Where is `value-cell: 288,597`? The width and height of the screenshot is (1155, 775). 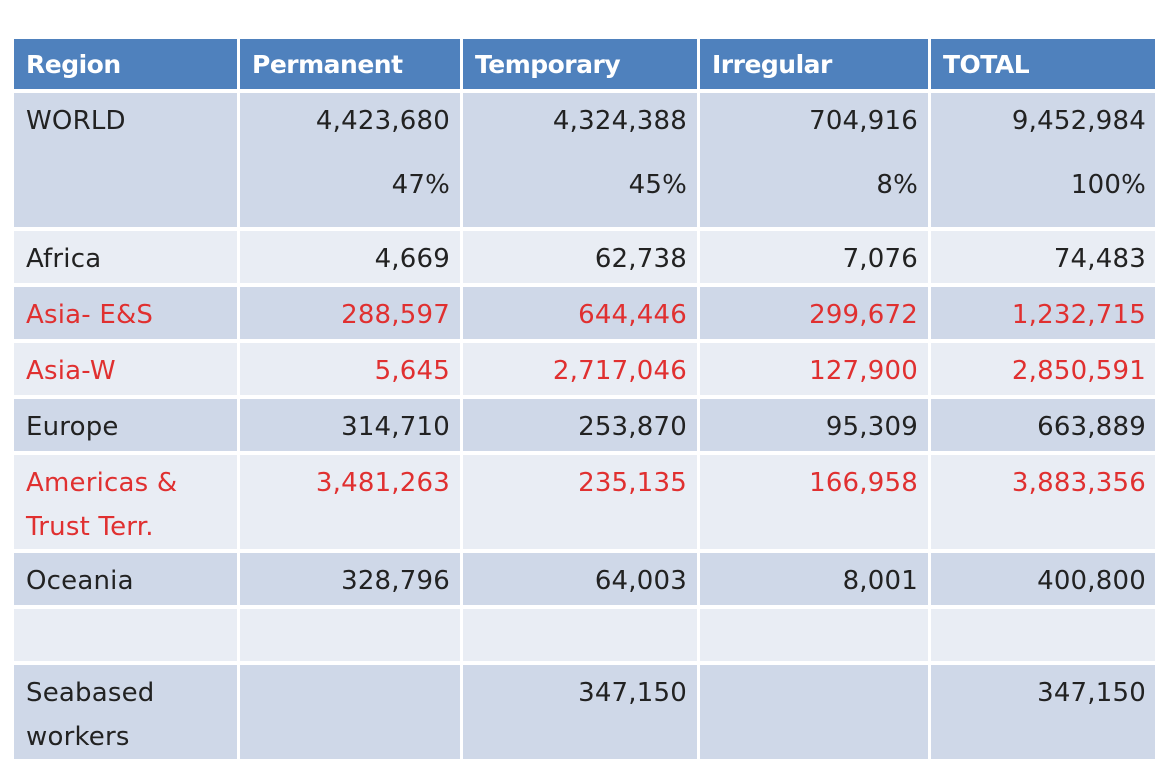 value-cell: 288,597 is located at coordinates (350, 313).